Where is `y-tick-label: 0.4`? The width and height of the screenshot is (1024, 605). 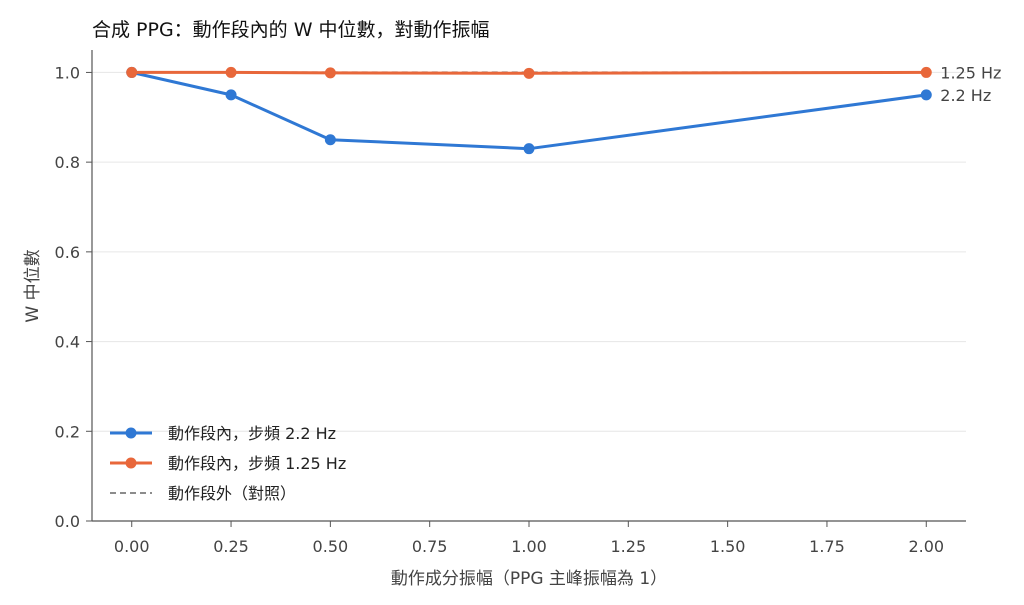
y-tick-label: 0.4 is located at coordinates (67, 342).